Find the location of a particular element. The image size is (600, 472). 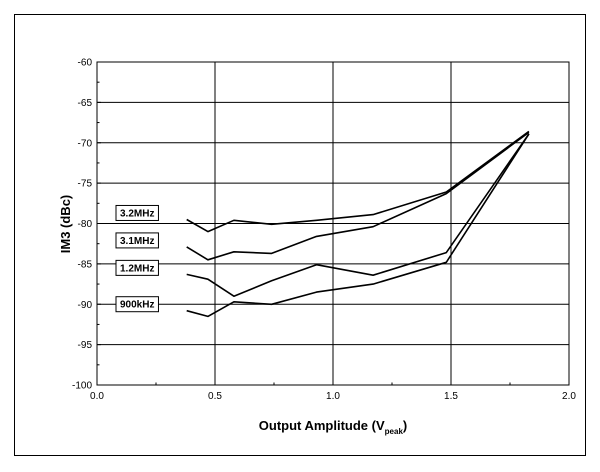

y-axis-label: IM3 (dBc) is located at coordinates (65, 224).